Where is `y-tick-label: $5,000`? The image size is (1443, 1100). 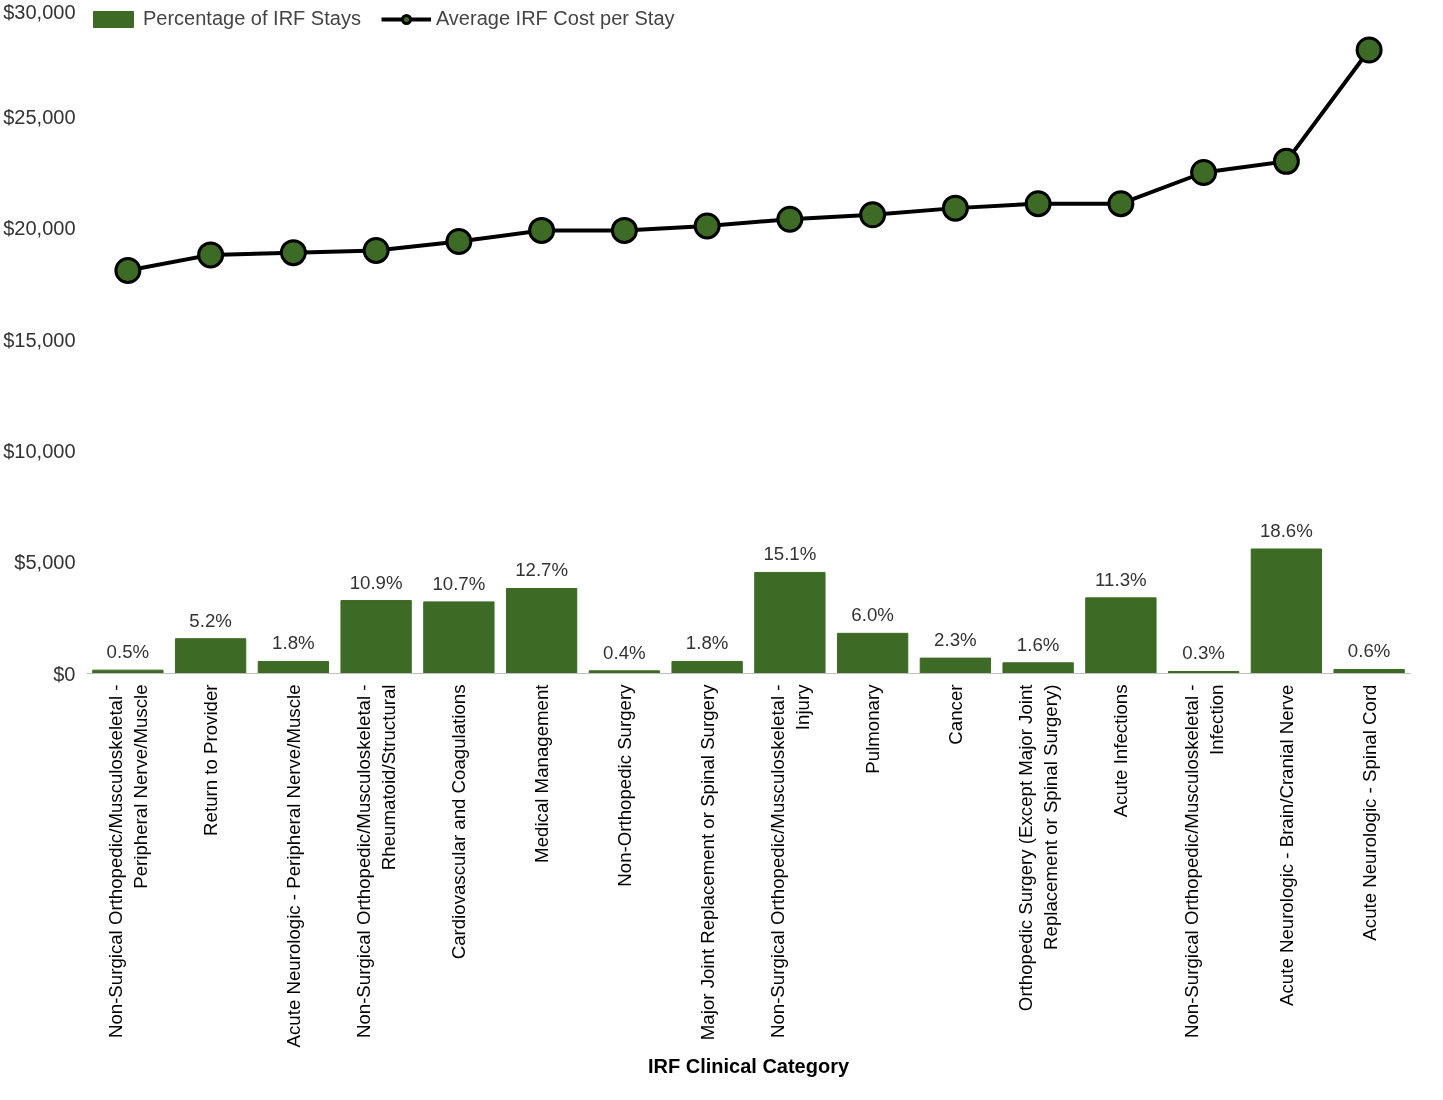
y-tick-label: $5,000 is located at coordinates (45, 562).